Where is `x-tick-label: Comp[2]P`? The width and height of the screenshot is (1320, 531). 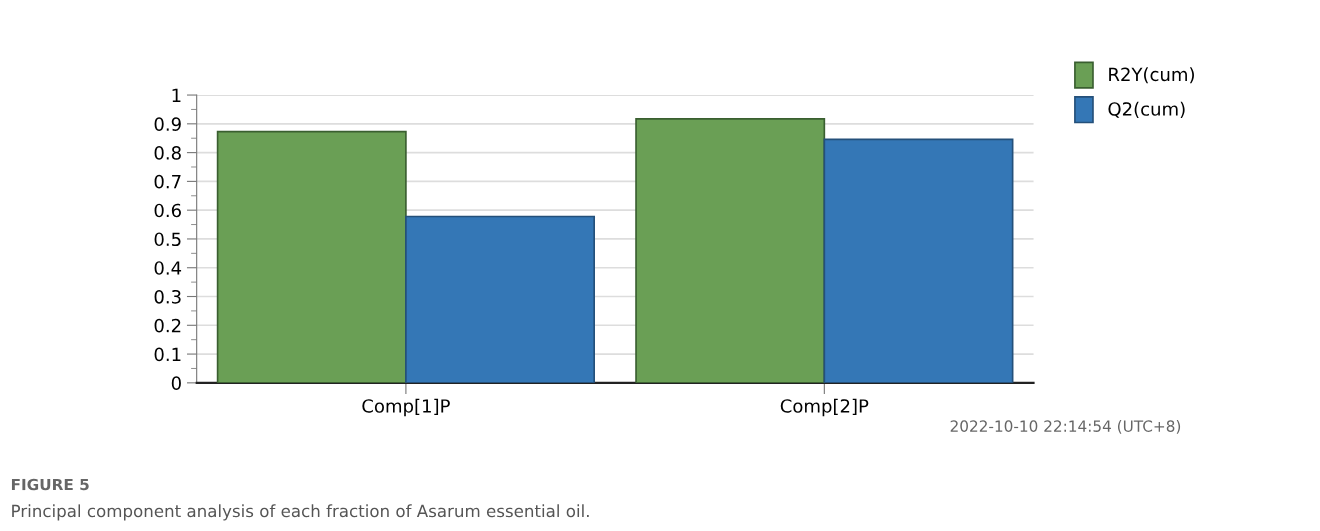 x-tick-label: Comp[2]P is located at coordinates (824, 407).